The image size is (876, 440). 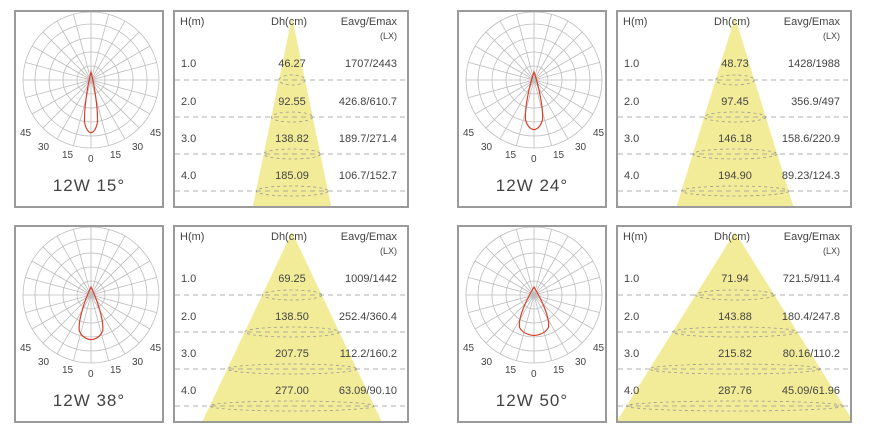 I want to click on cell-illuminance: 356.9/497, so click(x=815, y=102).